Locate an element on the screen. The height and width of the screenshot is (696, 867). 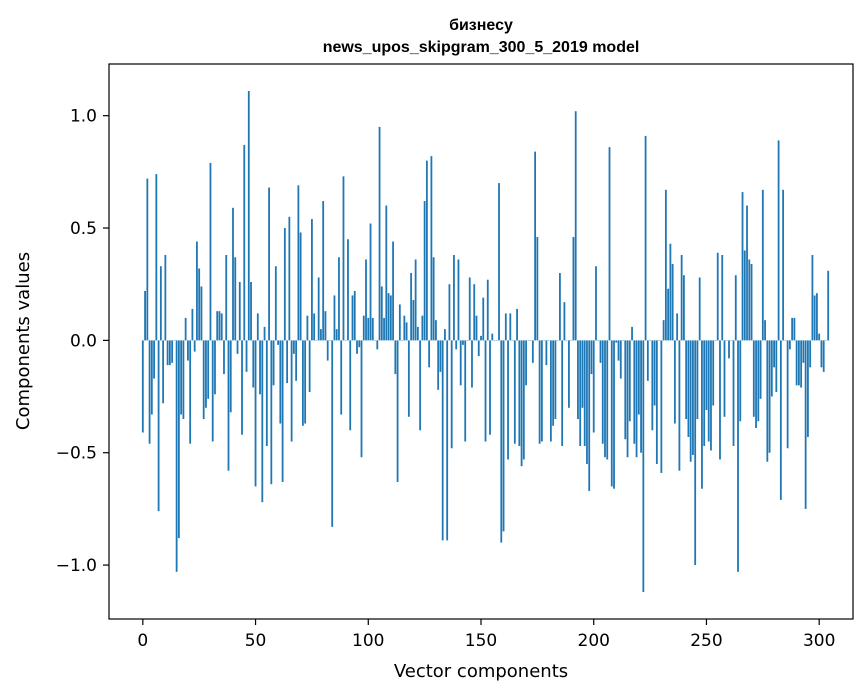
x-axis-label: Vector components is located at coordinates (481, 671).